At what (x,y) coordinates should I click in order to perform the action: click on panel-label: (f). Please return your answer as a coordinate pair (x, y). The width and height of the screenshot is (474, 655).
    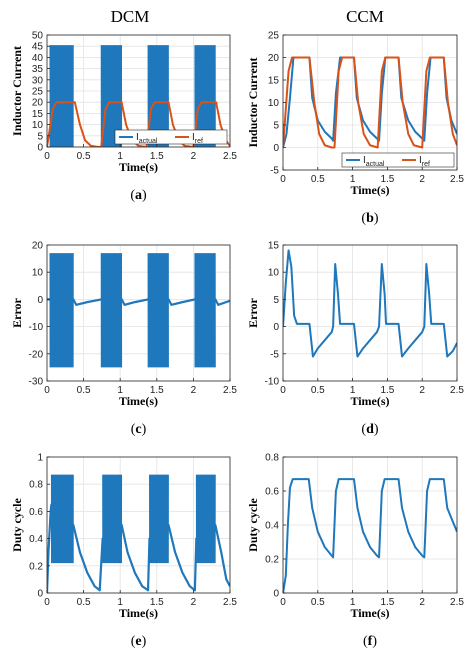
    Looking at the image, I should click on (370, 641).